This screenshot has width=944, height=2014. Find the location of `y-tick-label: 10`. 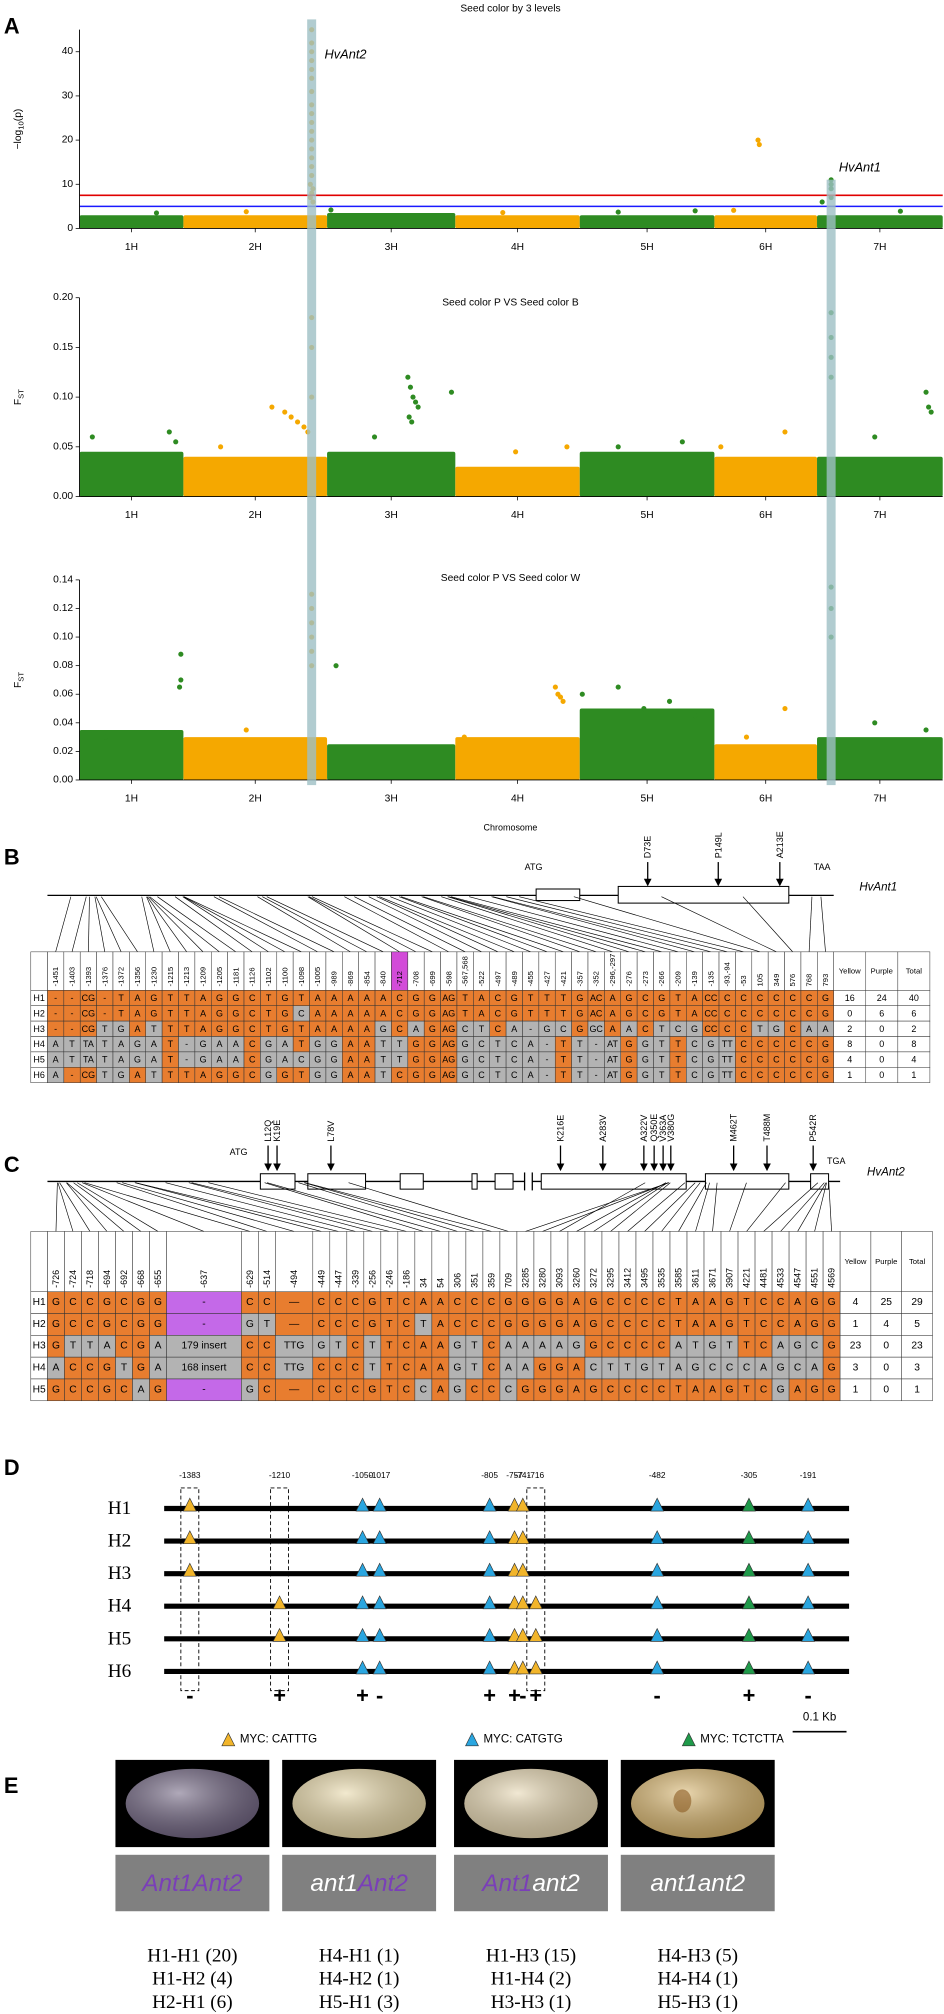

y-tick-label: 10 is located at coordinates (68, 184).